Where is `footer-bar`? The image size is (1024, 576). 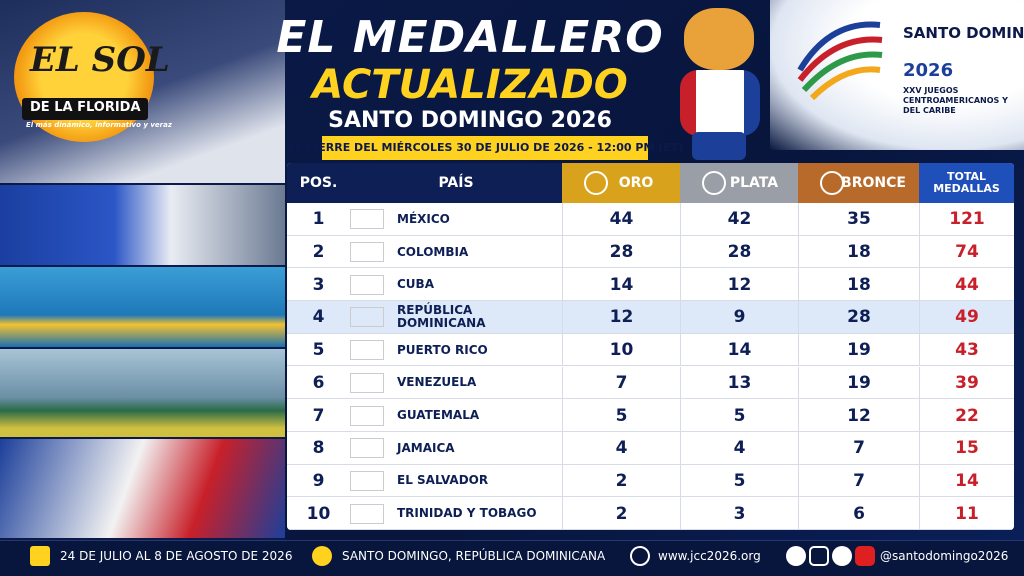 footer-bar is located at coordinates (512, 558).